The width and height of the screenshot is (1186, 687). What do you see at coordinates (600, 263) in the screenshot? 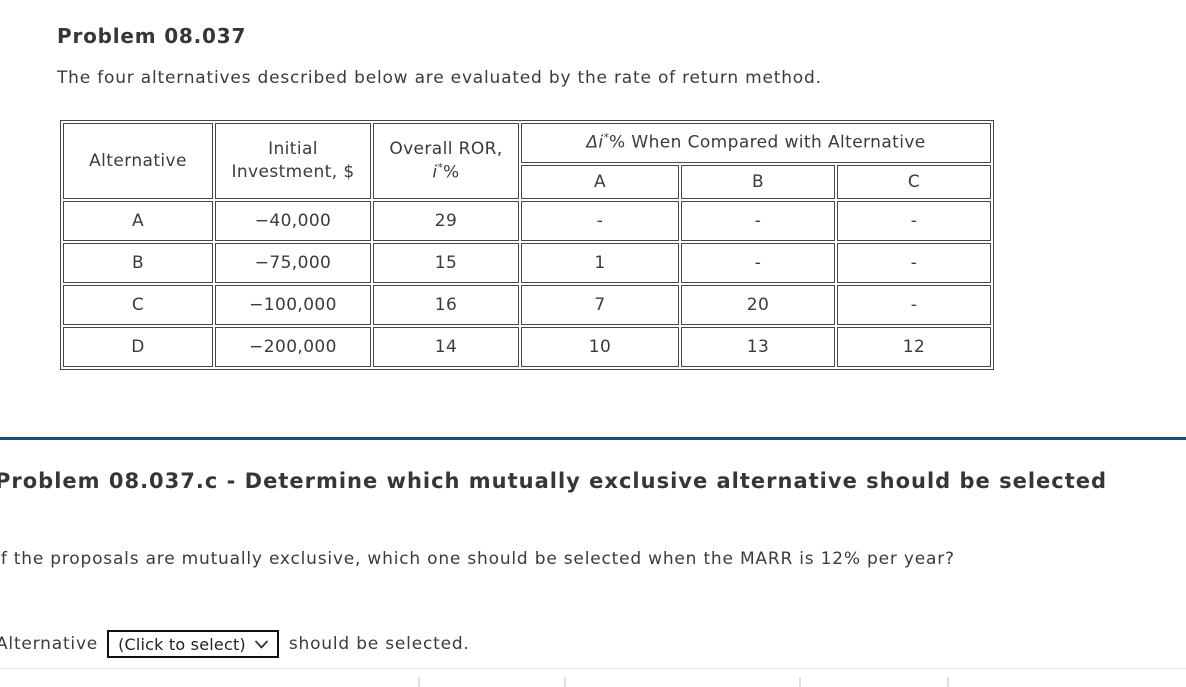
I see `cell-vs-a: 1` at bounding box center [600, 263].